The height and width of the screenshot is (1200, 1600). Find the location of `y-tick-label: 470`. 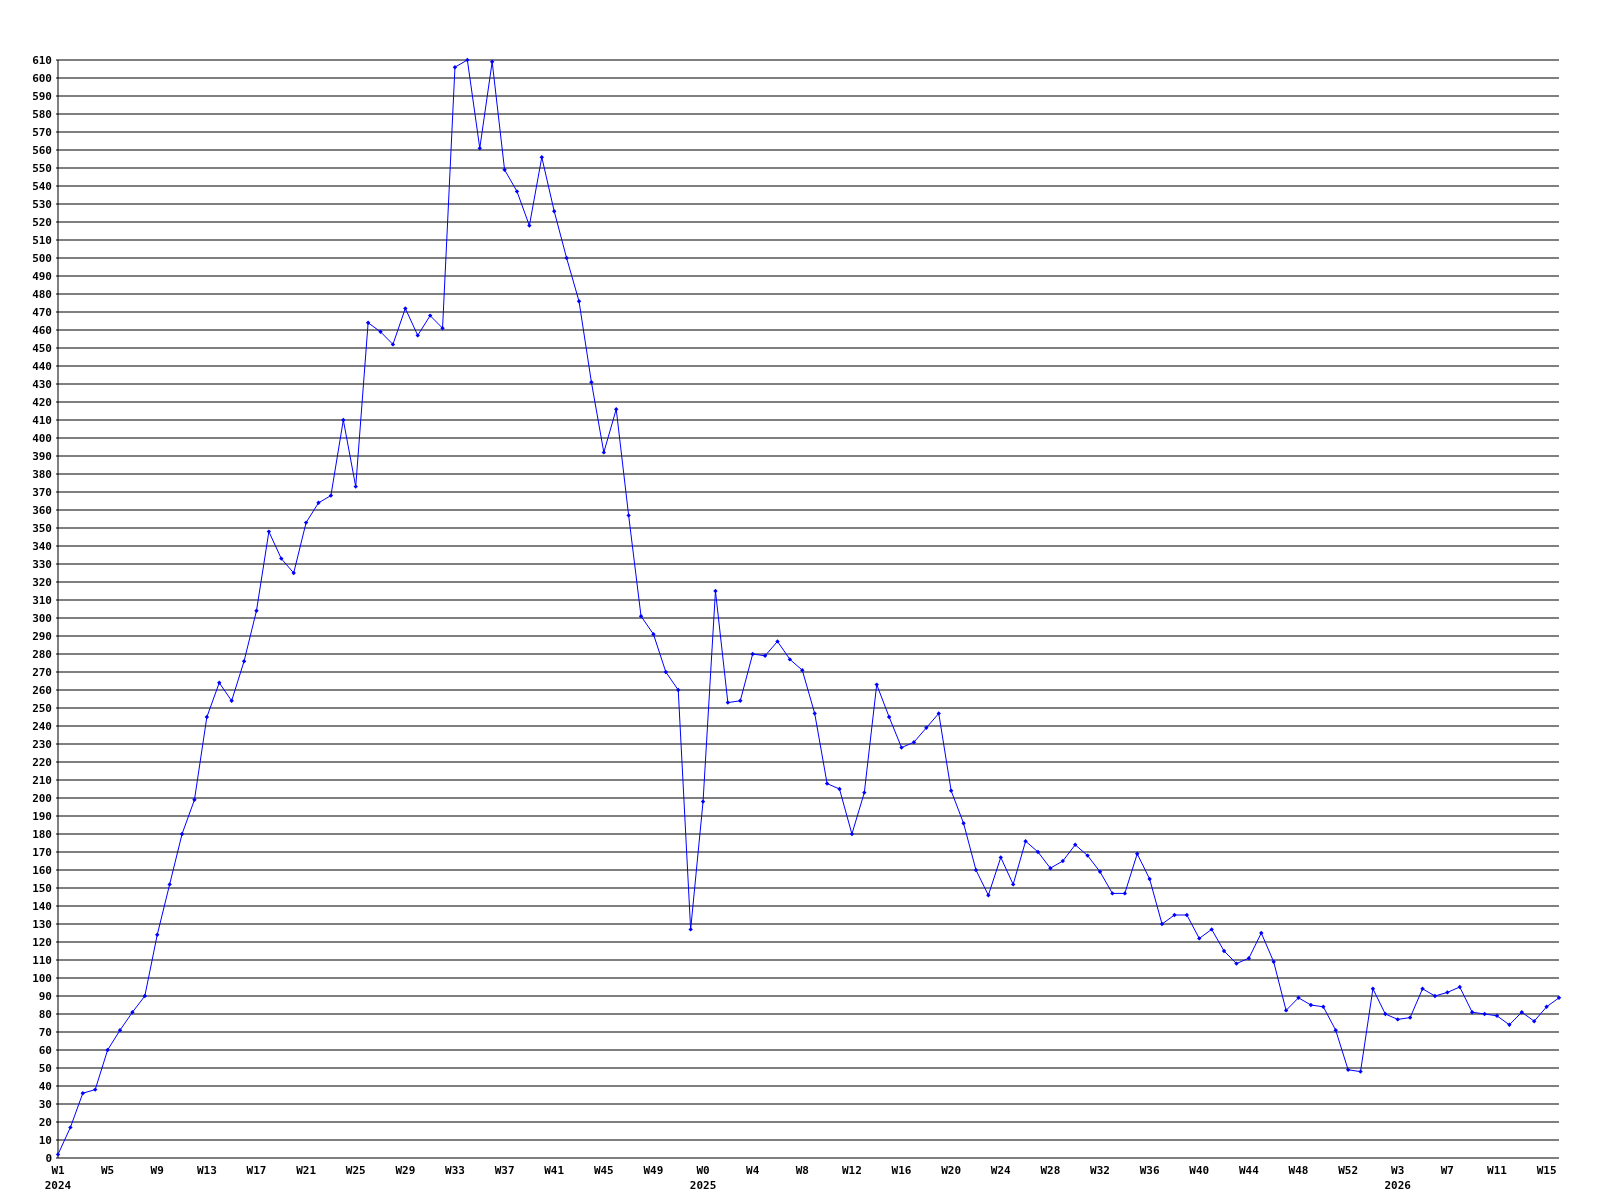

y-tick-label: 470 is located at coordinates (42, 312).